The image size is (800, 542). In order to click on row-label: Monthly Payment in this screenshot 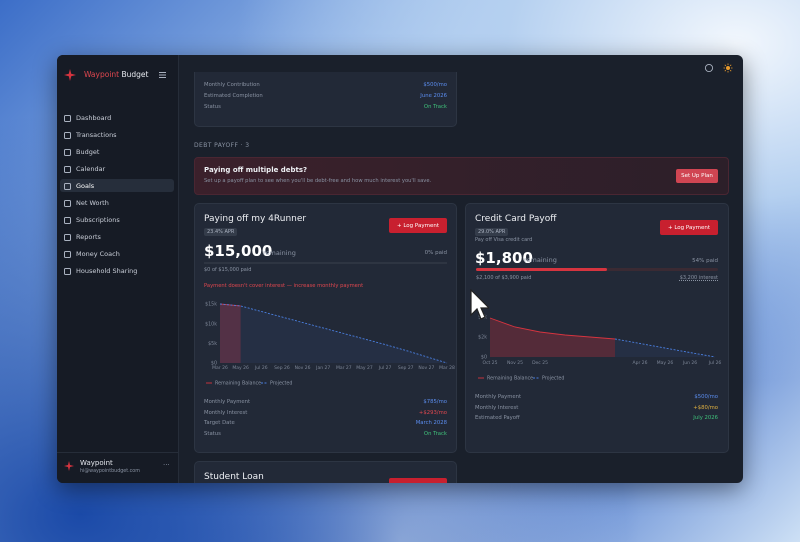, I will do `click(227, 402)`.